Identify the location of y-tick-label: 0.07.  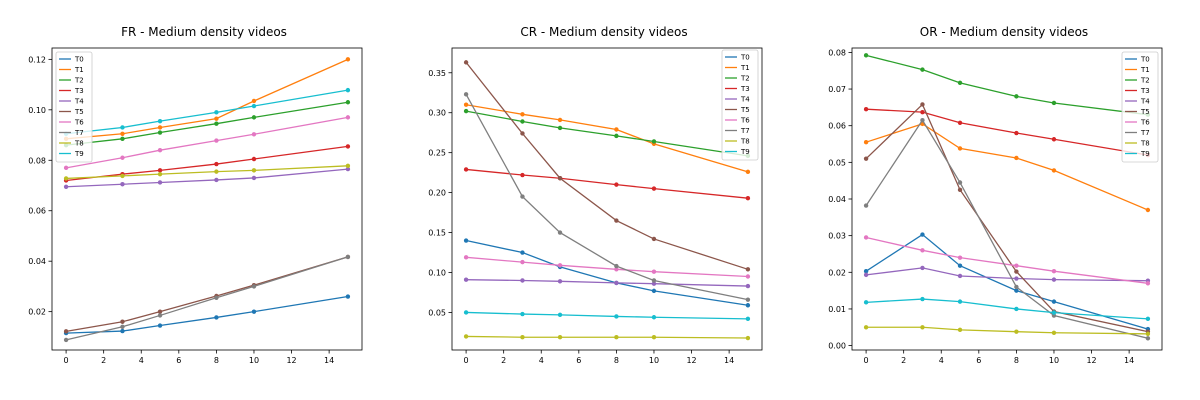
(837, 89).